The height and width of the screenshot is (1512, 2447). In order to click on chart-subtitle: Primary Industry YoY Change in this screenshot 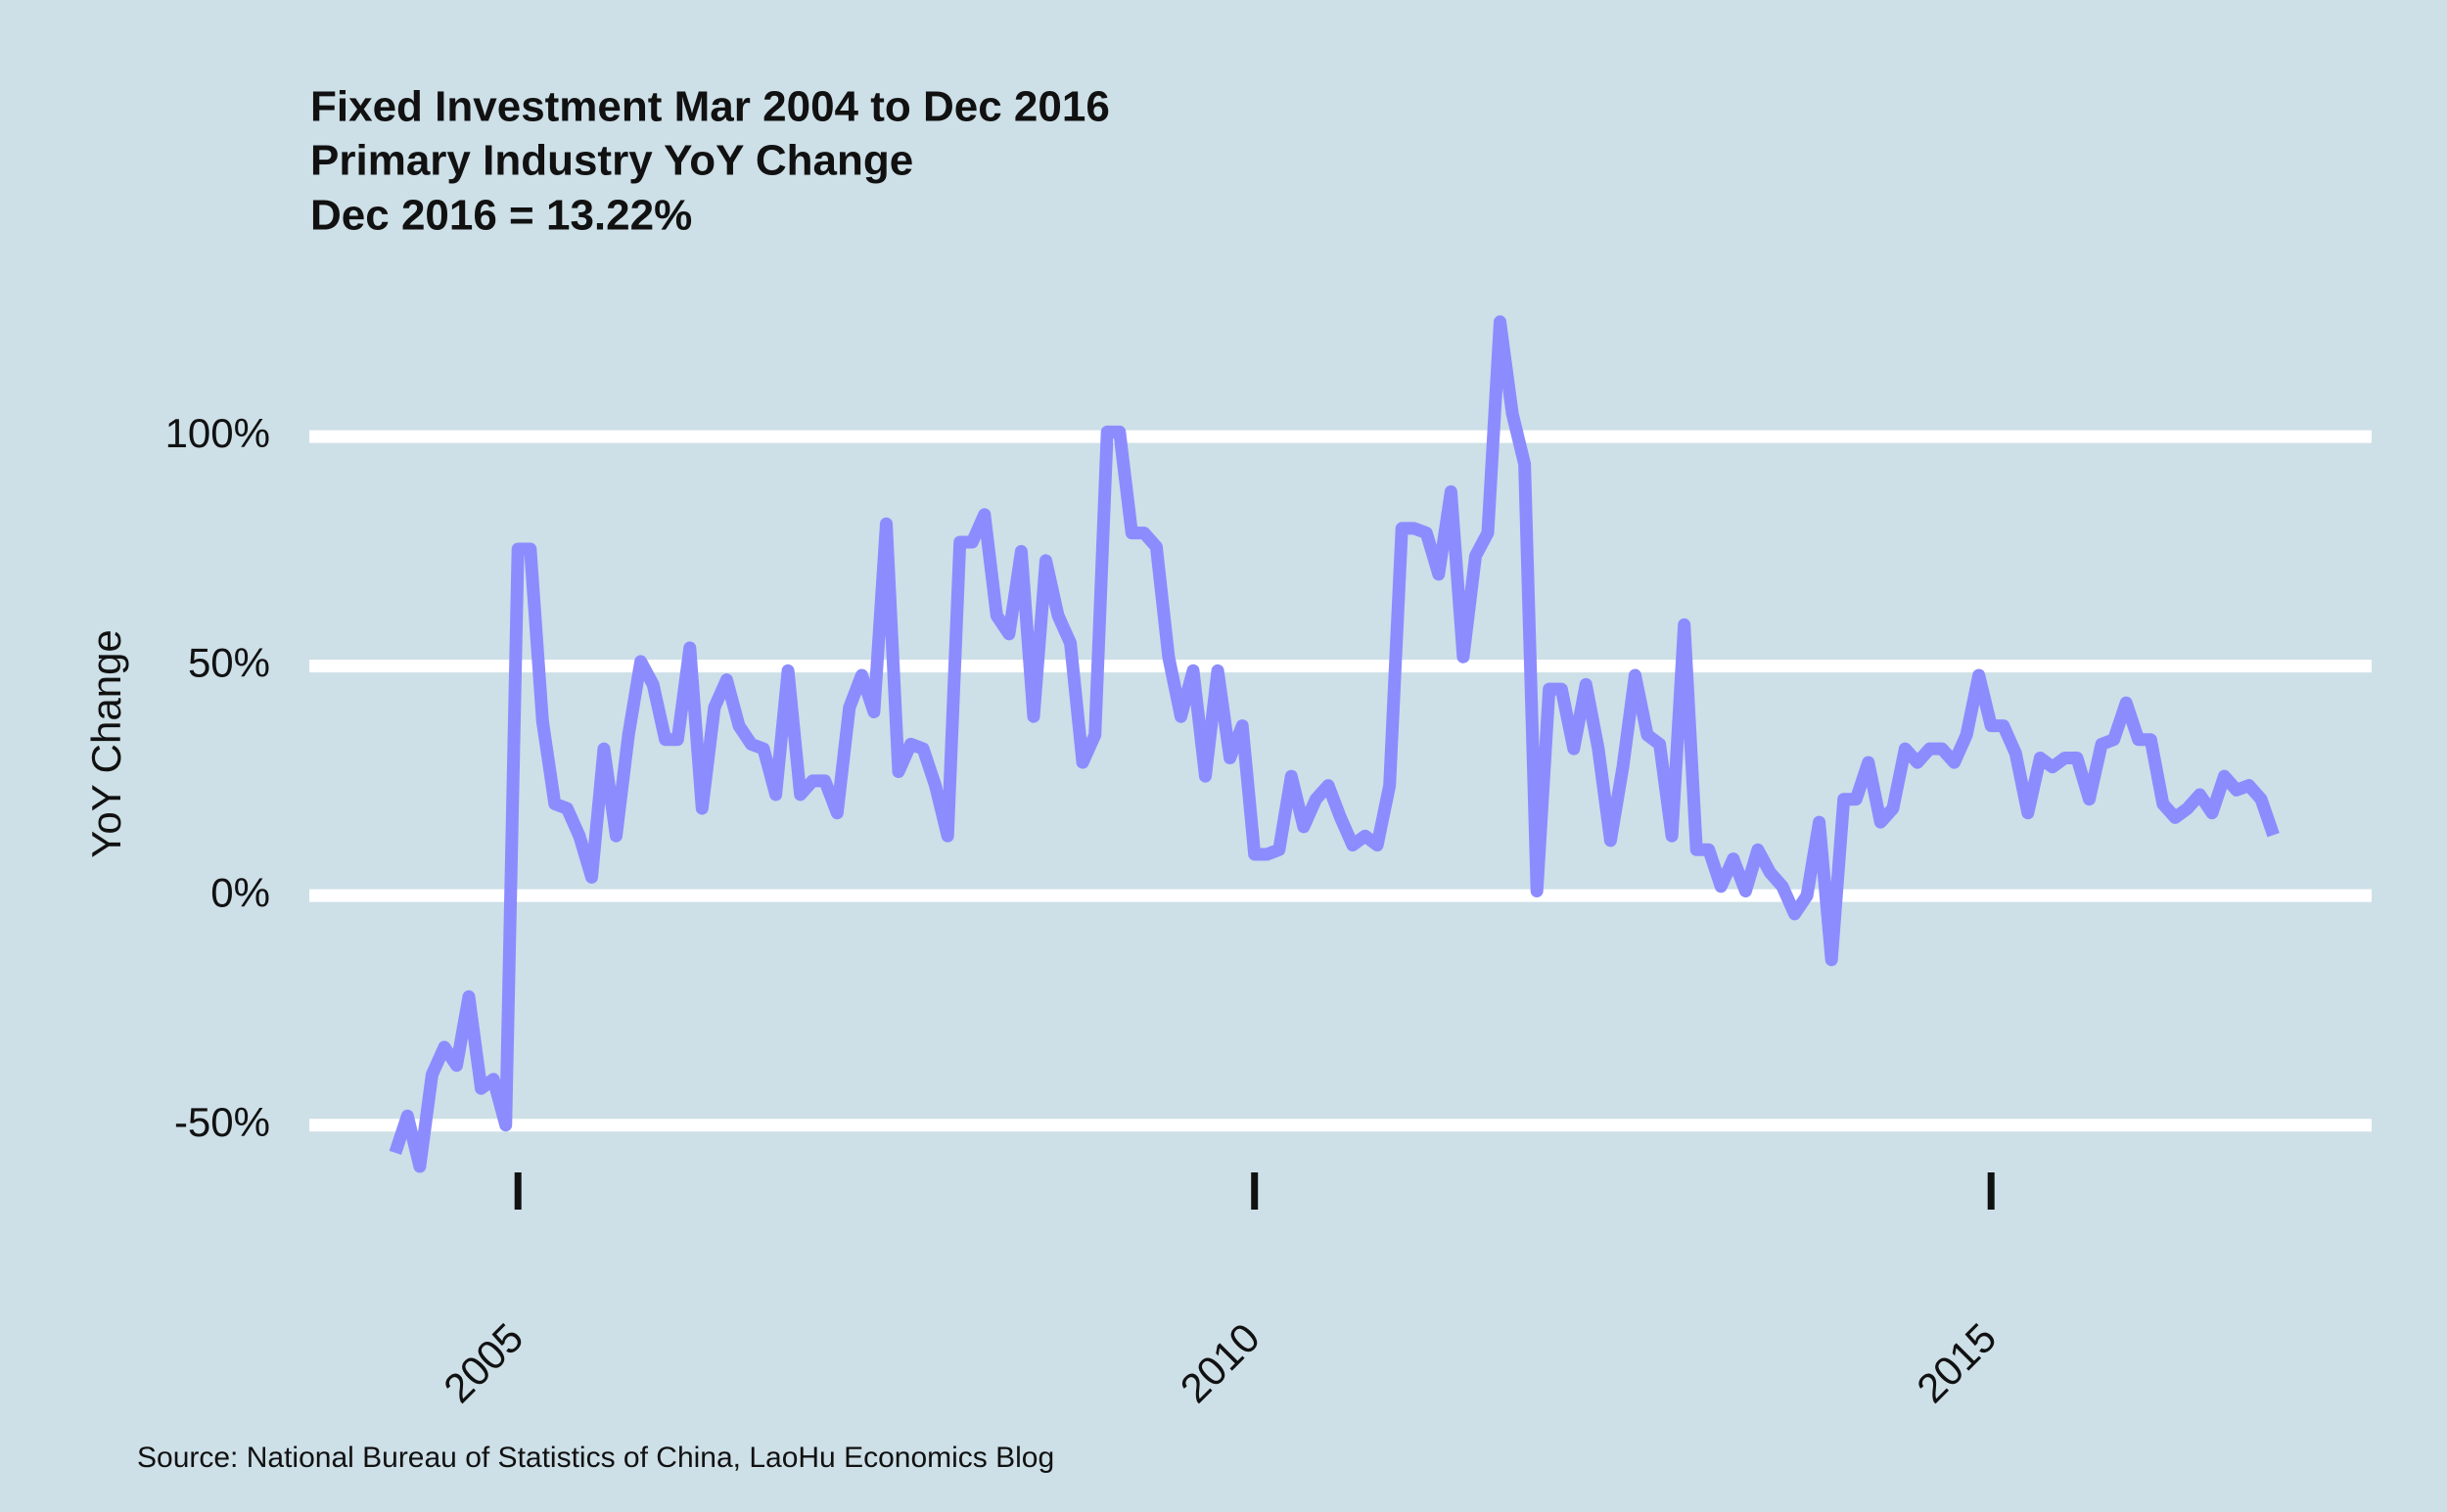, I will do `click(611, 161)`.